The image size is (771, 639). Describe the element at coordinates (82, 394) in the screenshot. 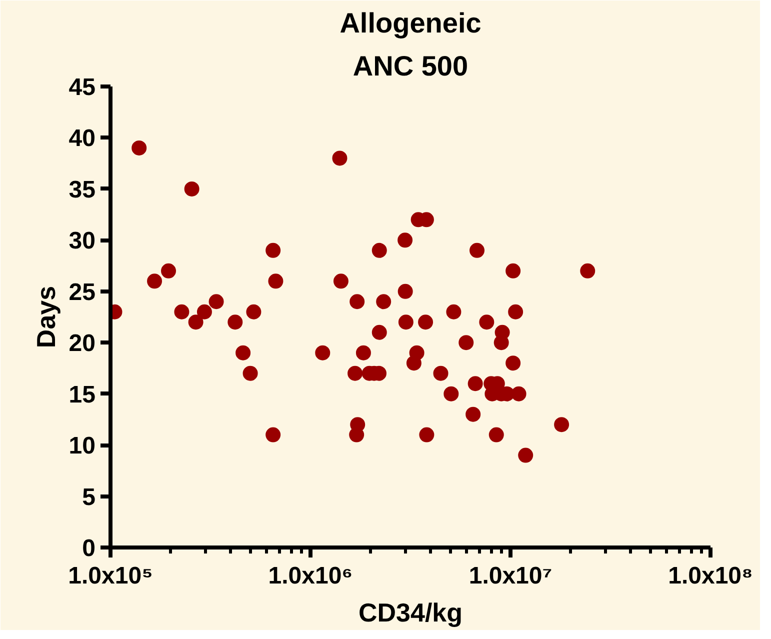

I see `y-tick-label: 15` at that location.